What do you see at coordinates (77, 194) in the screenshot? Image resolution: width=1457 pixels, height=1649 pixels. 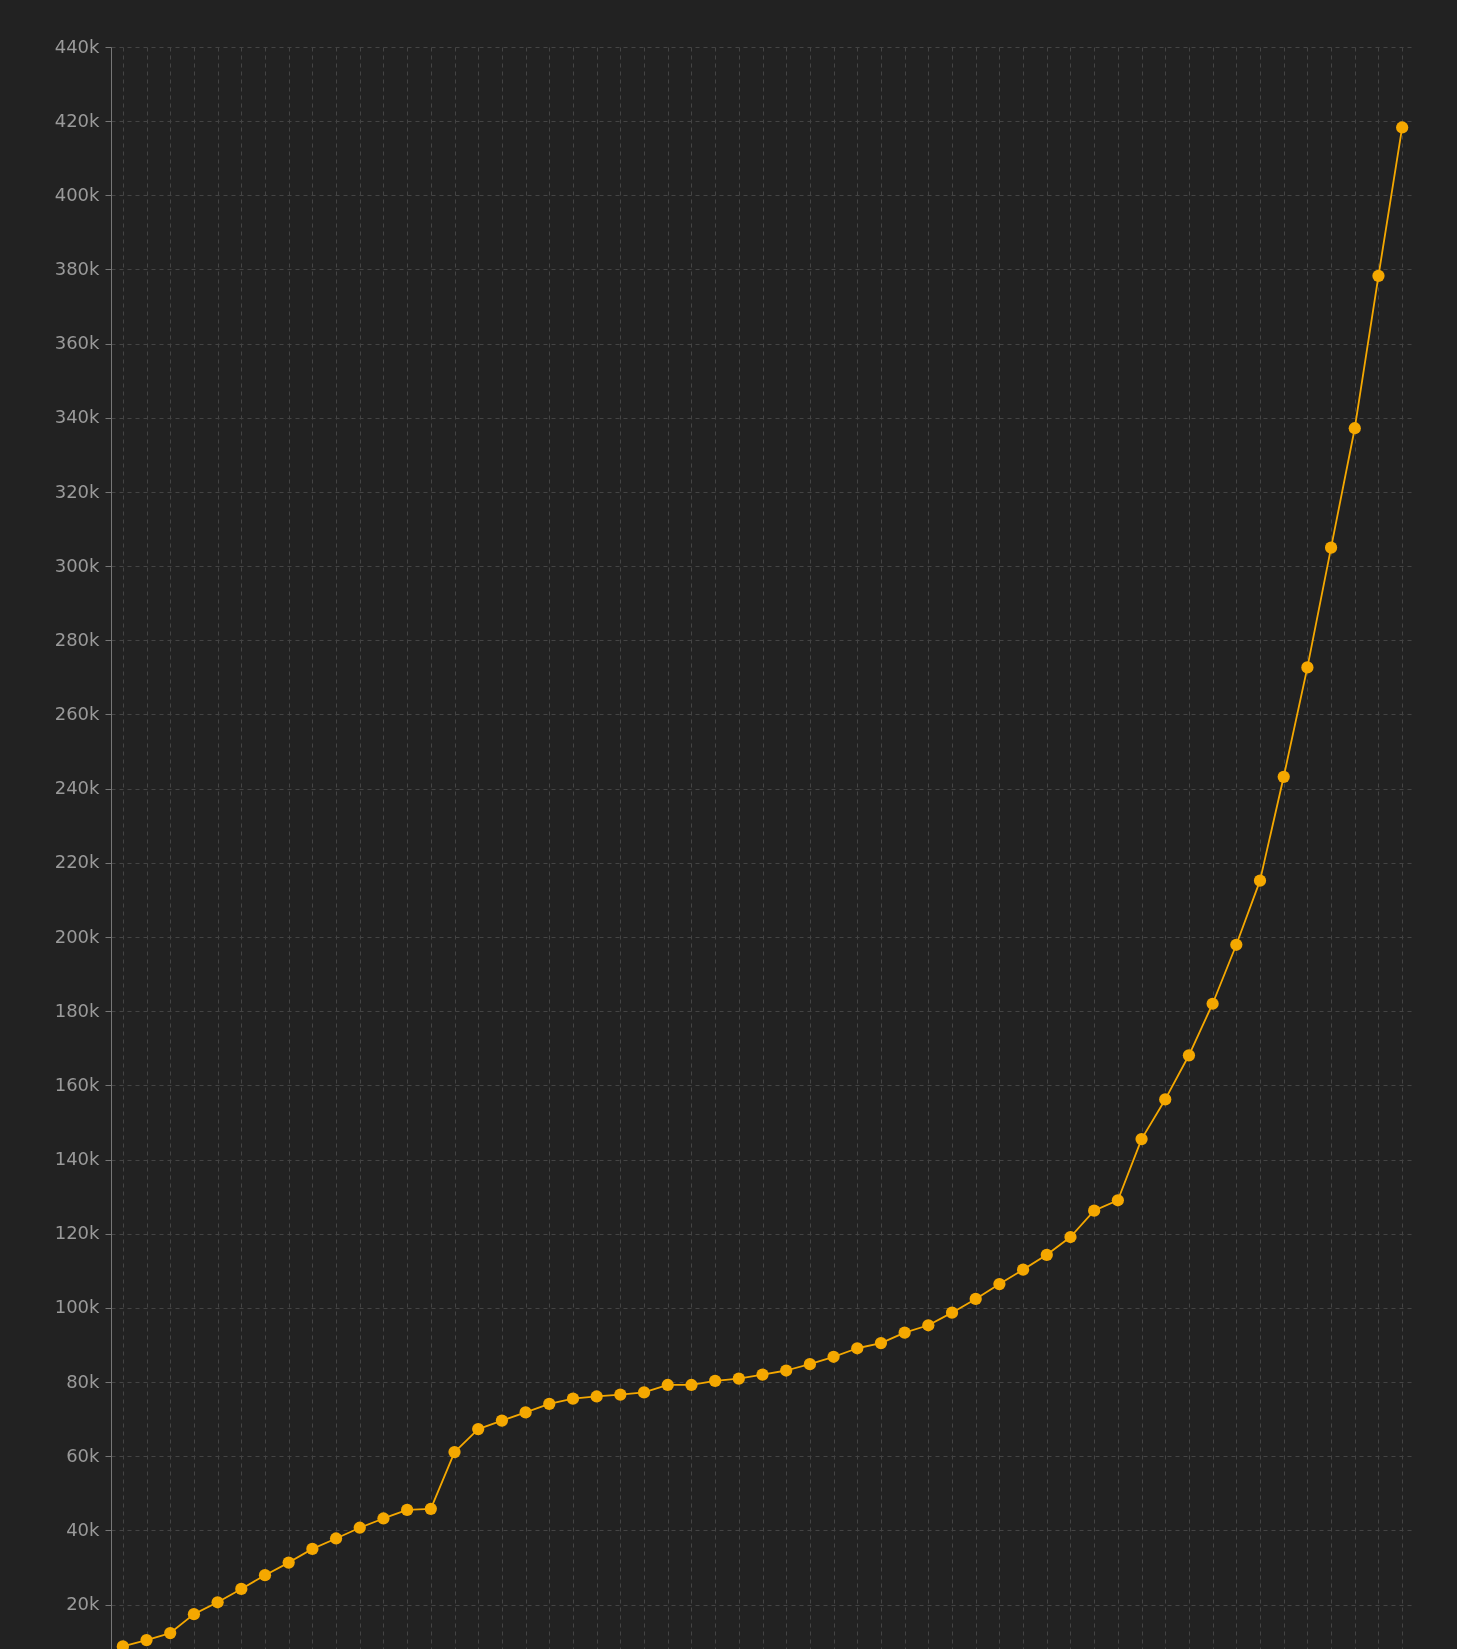 I see `y-tick-label: 400k` at bounding box center [77, 194].